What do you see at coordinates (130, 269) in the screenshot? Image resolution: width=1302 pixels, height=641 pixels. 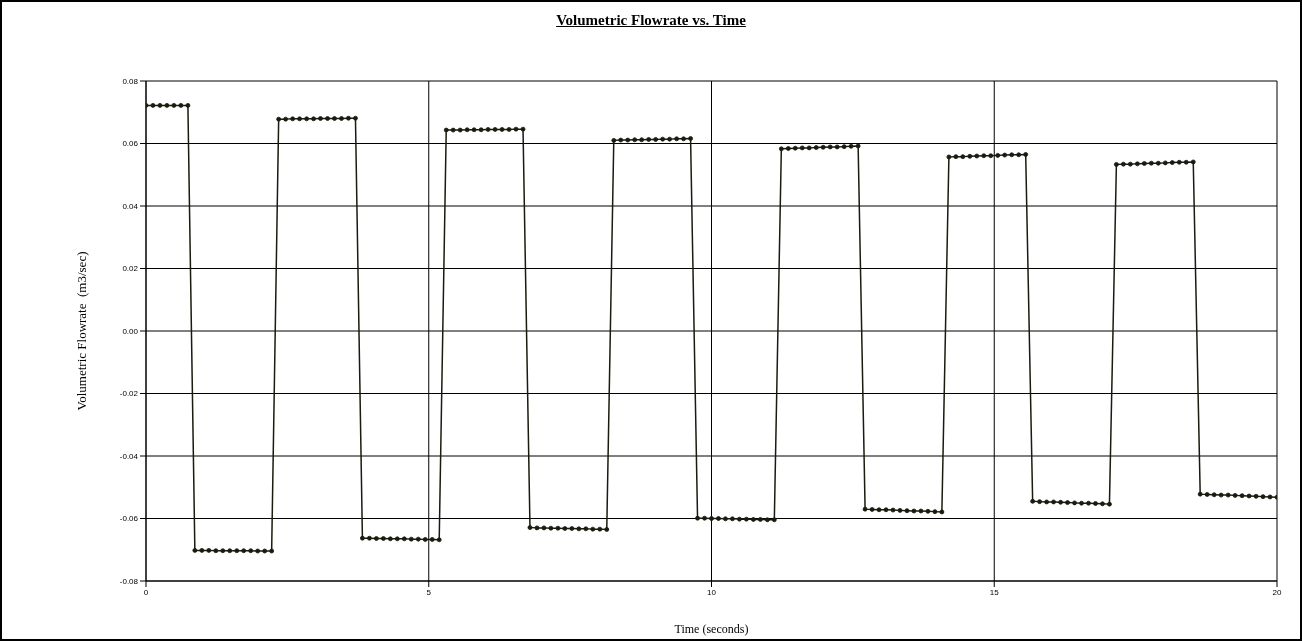 I see `y-tick-label: 0.02` at bounding box center [130, 269].